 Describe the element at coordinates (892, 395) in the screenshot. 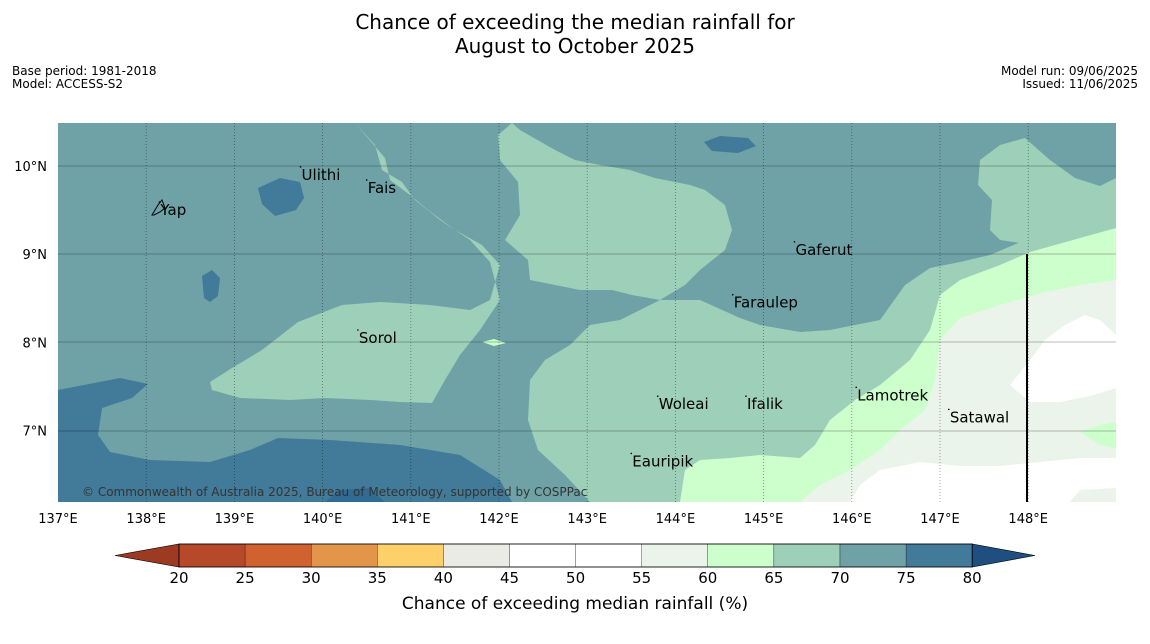

I see `place-label: Lamotrek` at that location.